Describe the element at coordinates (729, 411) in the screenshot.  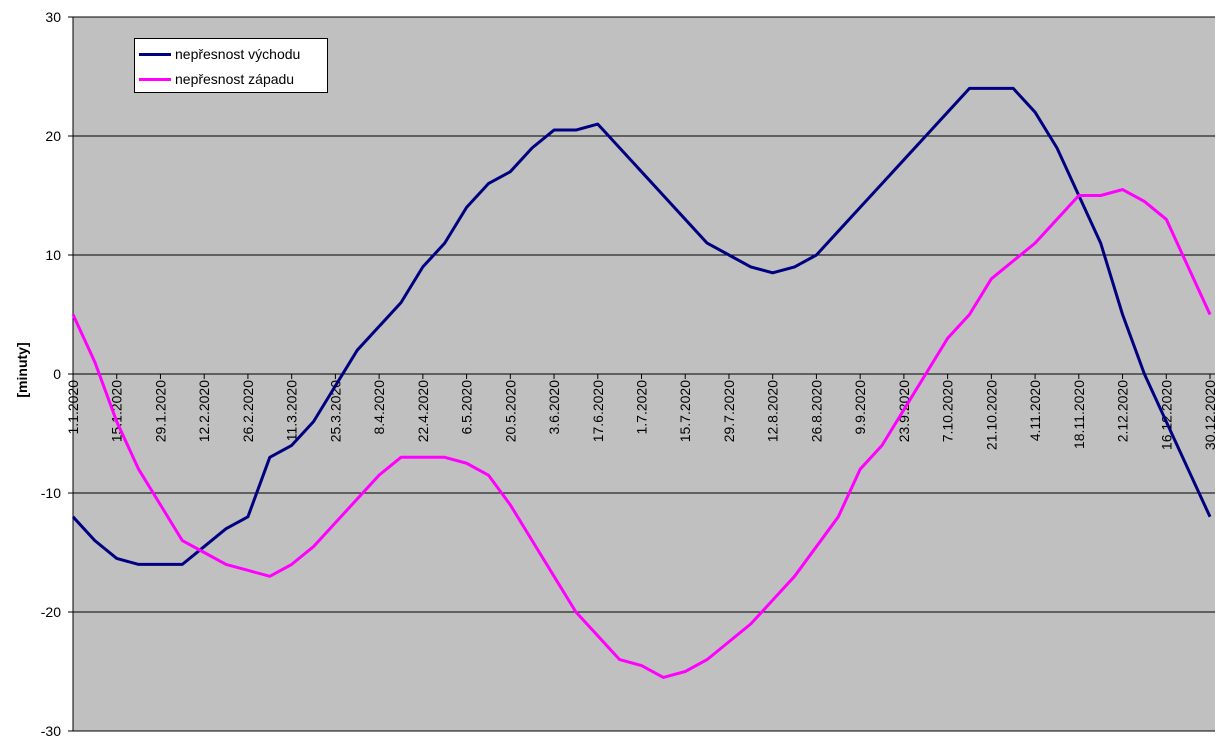
I see `x-tick-label: 29.7.2020` at that location.